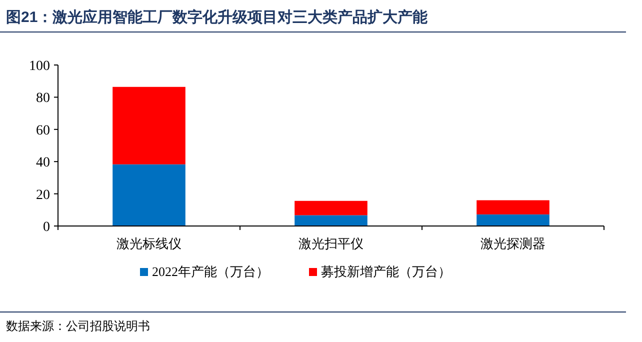 This screenshot has width=642, height=342. What do you see at coordinates (46, 227) in the screenshot?
I see `y-tick-label: 0` at bounding box center [46, 227].